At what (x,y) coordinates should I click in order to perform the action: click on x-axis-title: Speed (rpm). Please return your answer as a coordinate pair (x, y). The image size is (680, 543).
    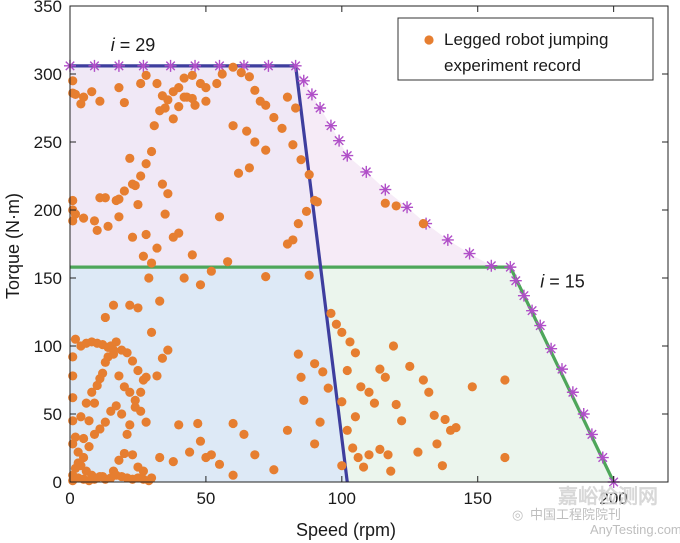
    Looking at the image, I should click on (346, 530).